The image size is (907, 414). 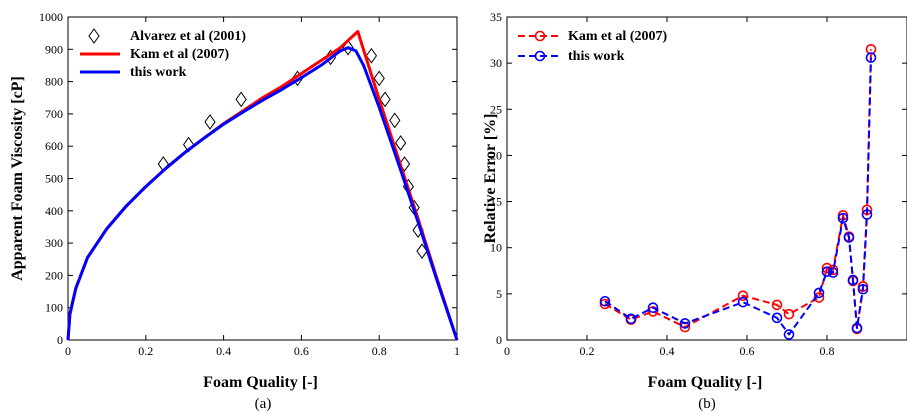 What do you see at coordinates (496, 17) in the screenshot?
I see `y-tick-label: 35` at bounding box center [496, 17].